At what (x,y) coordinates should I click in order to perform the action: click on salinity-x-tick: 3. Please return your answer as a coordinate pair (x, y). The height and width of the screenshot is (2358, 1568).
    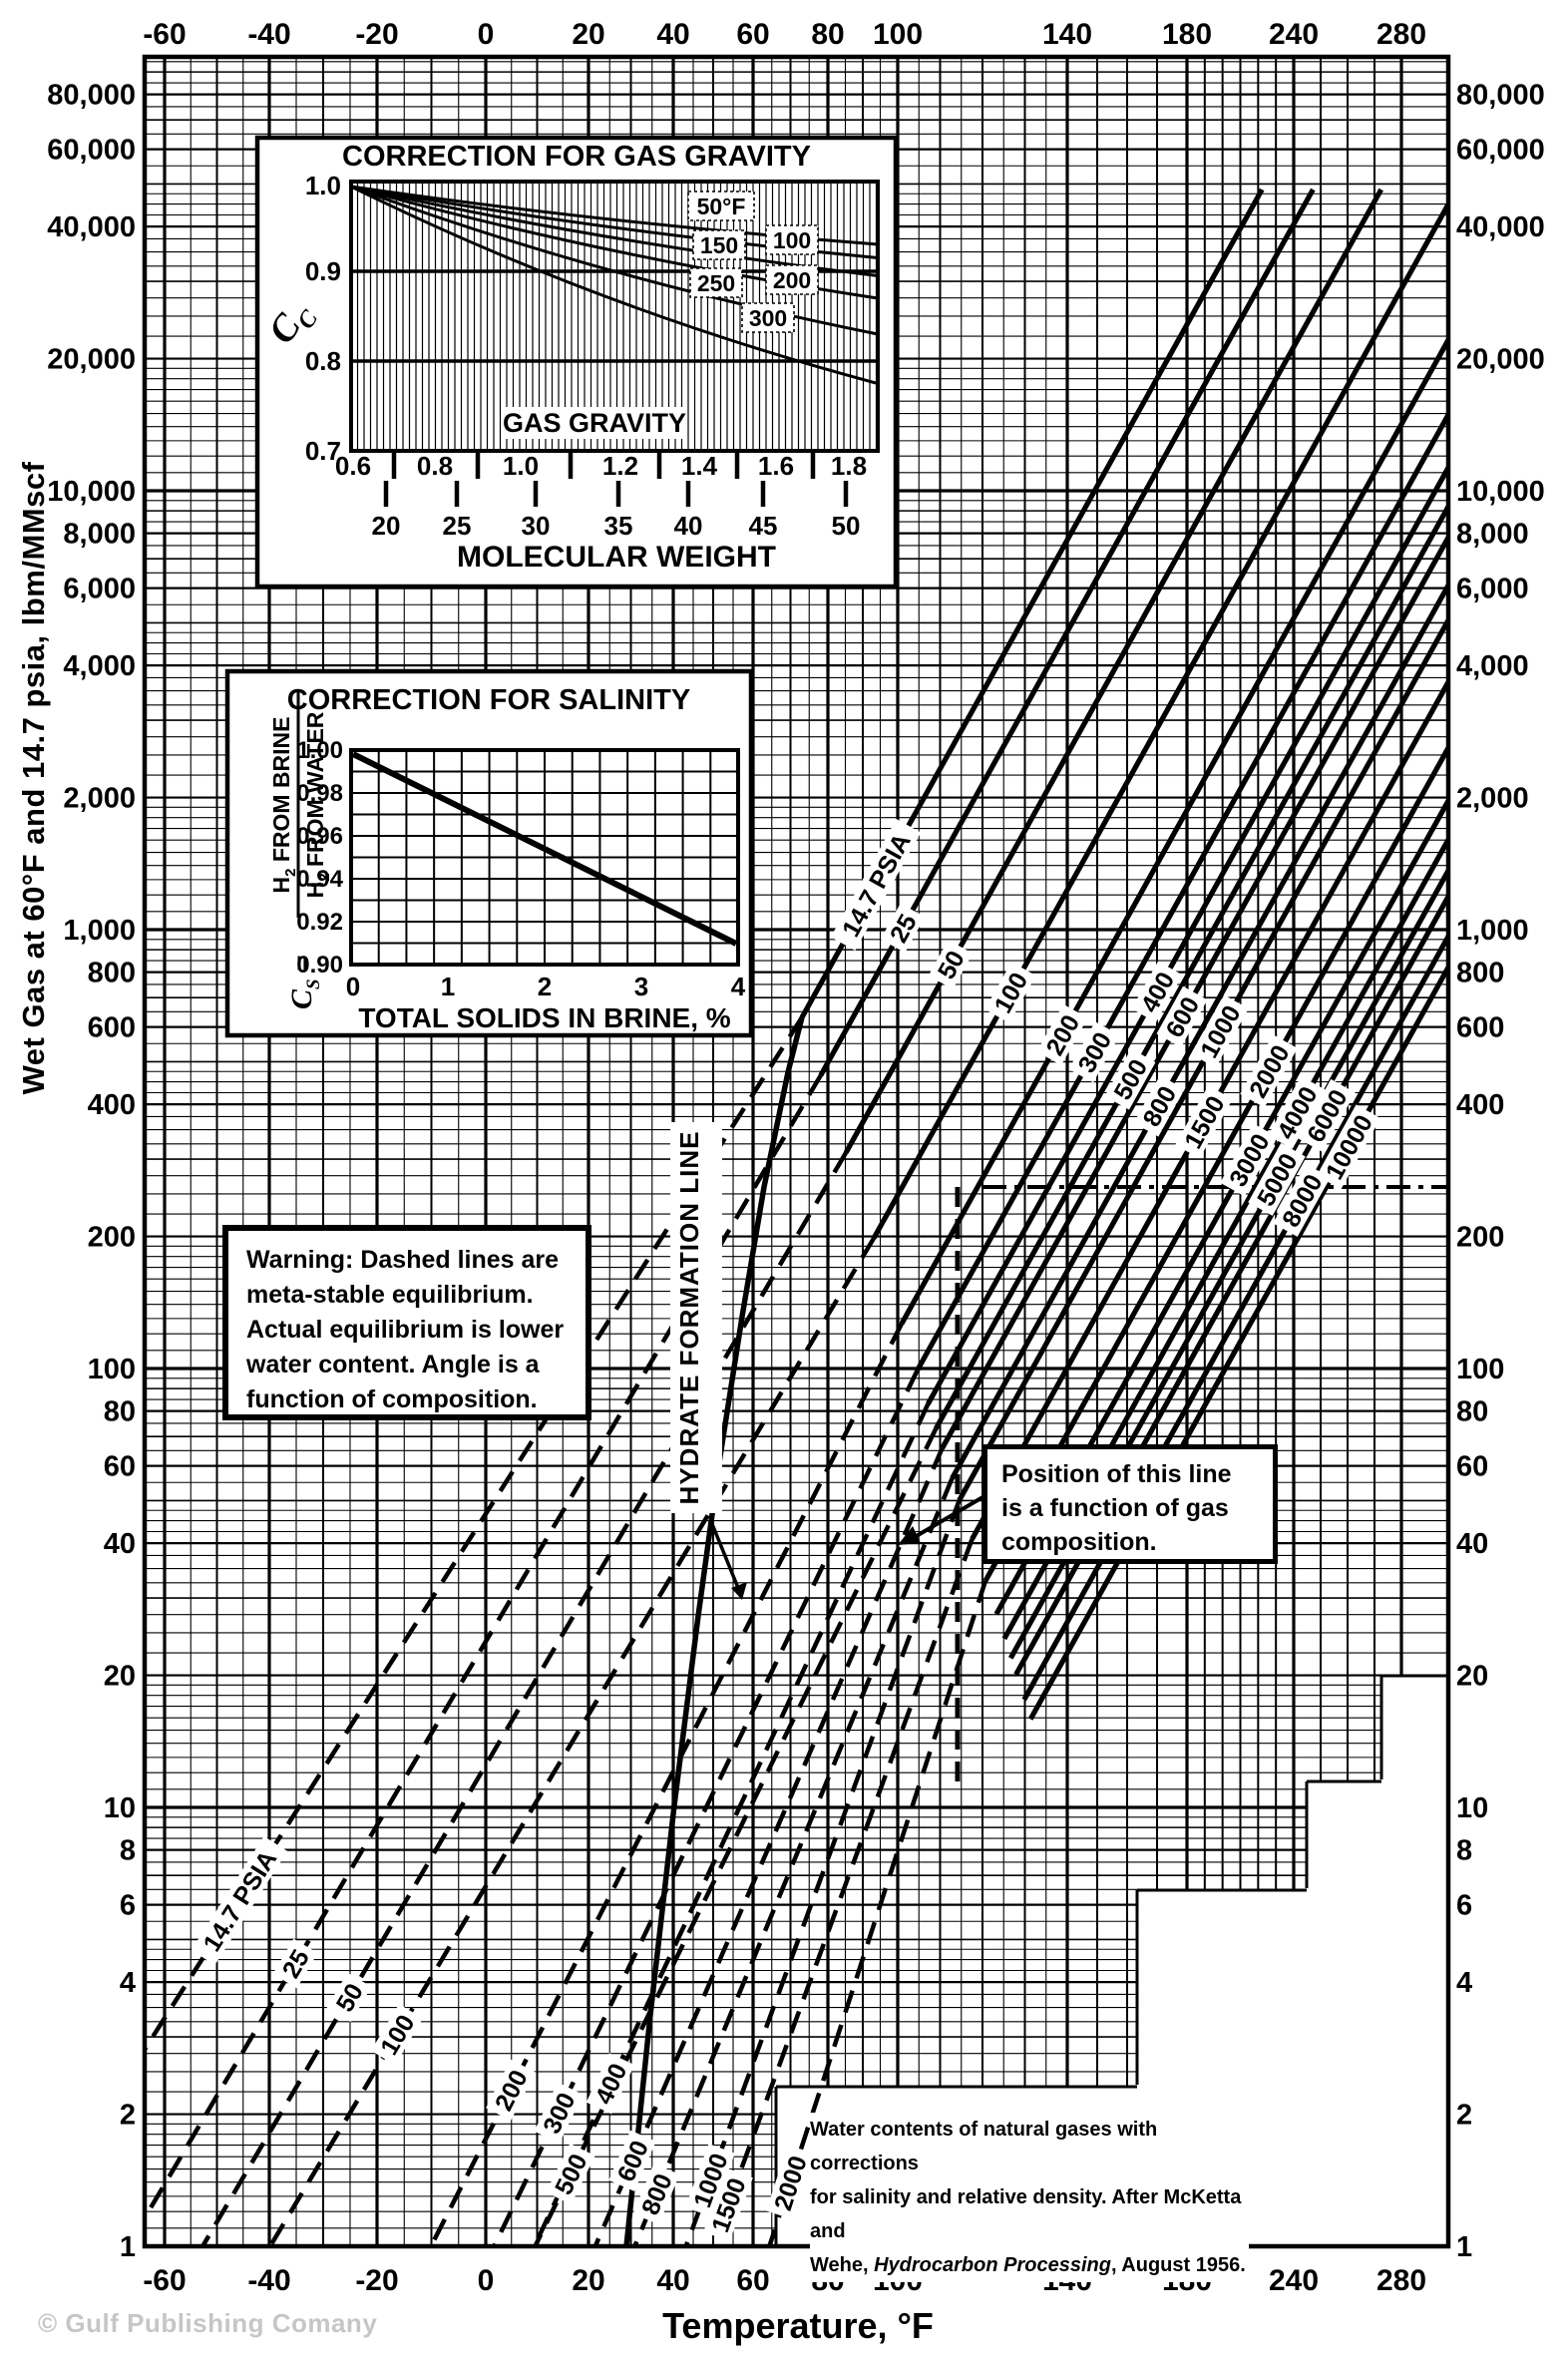
    Looking at the image, I should click on (641, 986).